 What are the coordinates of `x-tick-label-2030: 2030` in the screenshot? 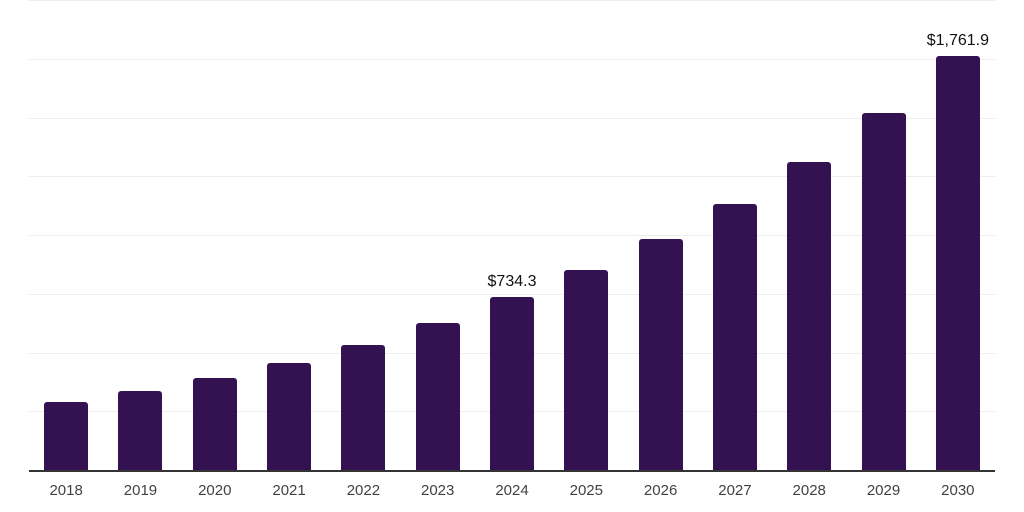 It's located at (958, 490).